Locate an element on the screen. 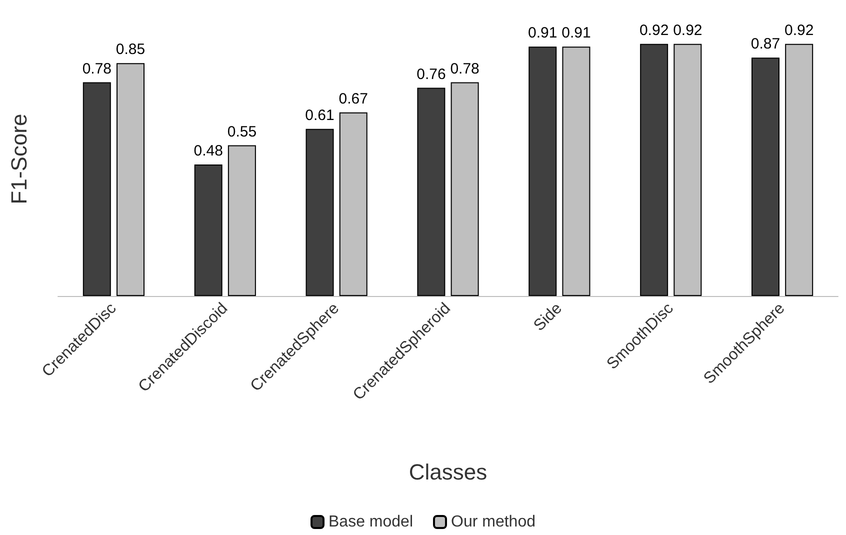 The width and height of the screenshot is (846, 535). data-label: 0.85 is located at coordinates (131, 49).